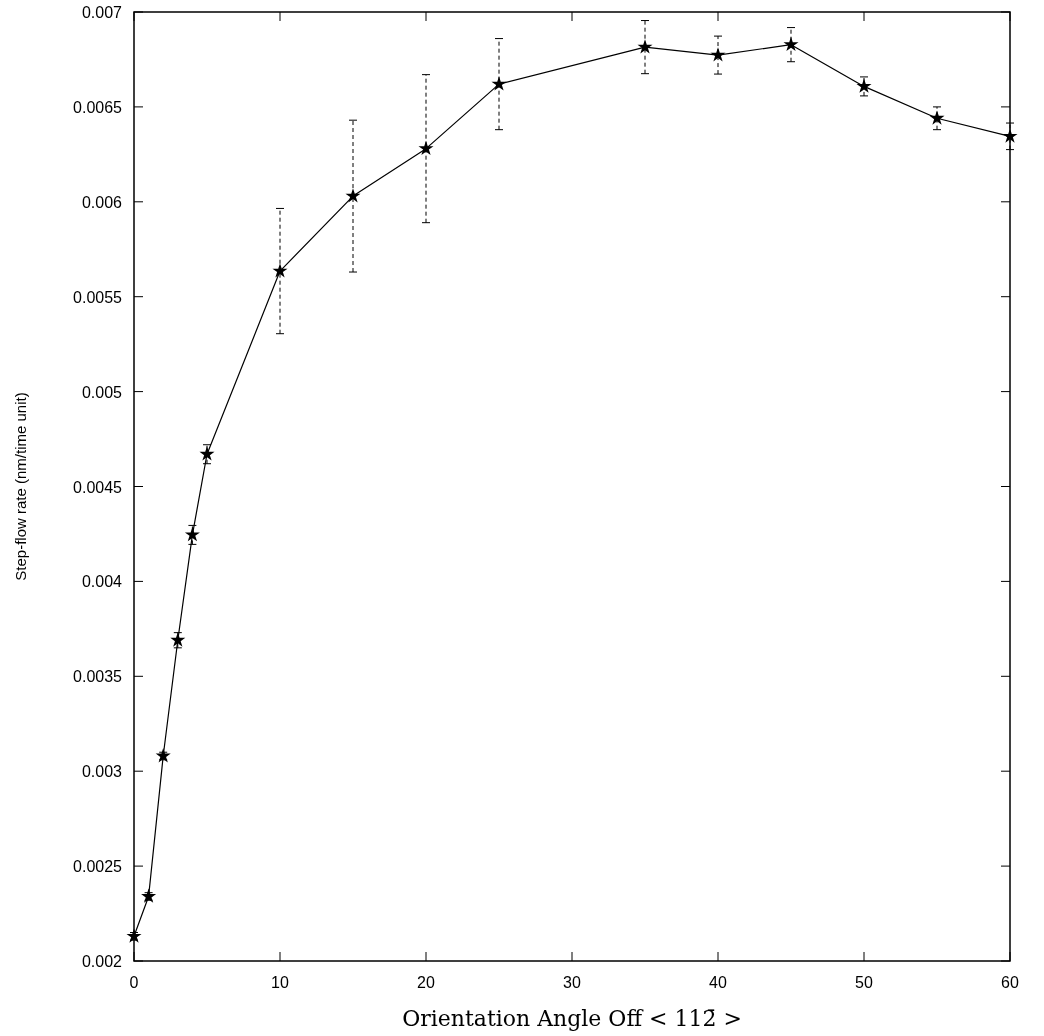 The width and height of the screenshot is (1044, 1036). I want to click on y-axis-title: Step-flow rate (nm/time unit), so click(20, 486).